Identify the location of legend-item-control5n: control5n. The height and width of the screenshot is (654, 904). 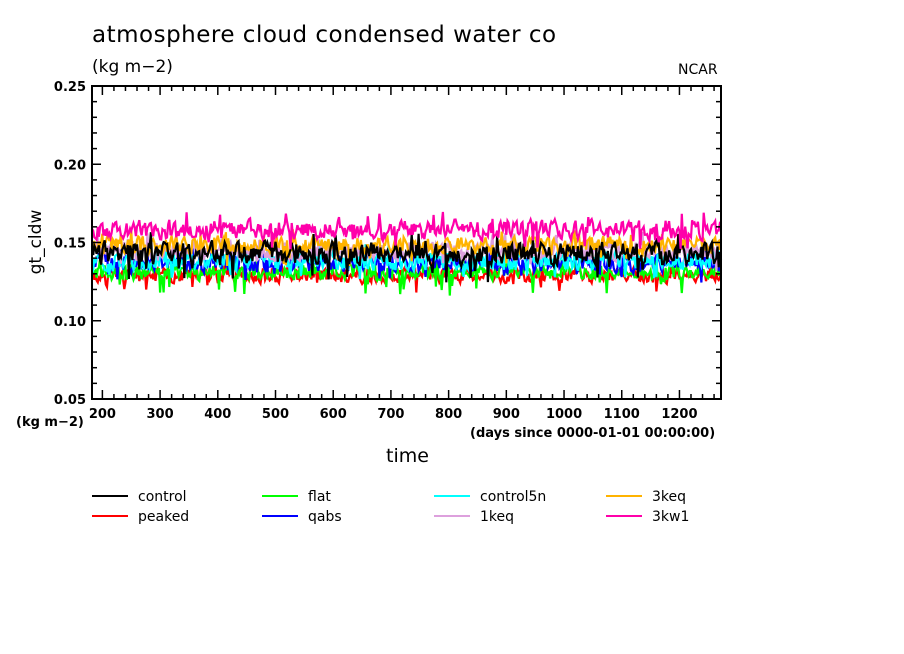
(490, 497).